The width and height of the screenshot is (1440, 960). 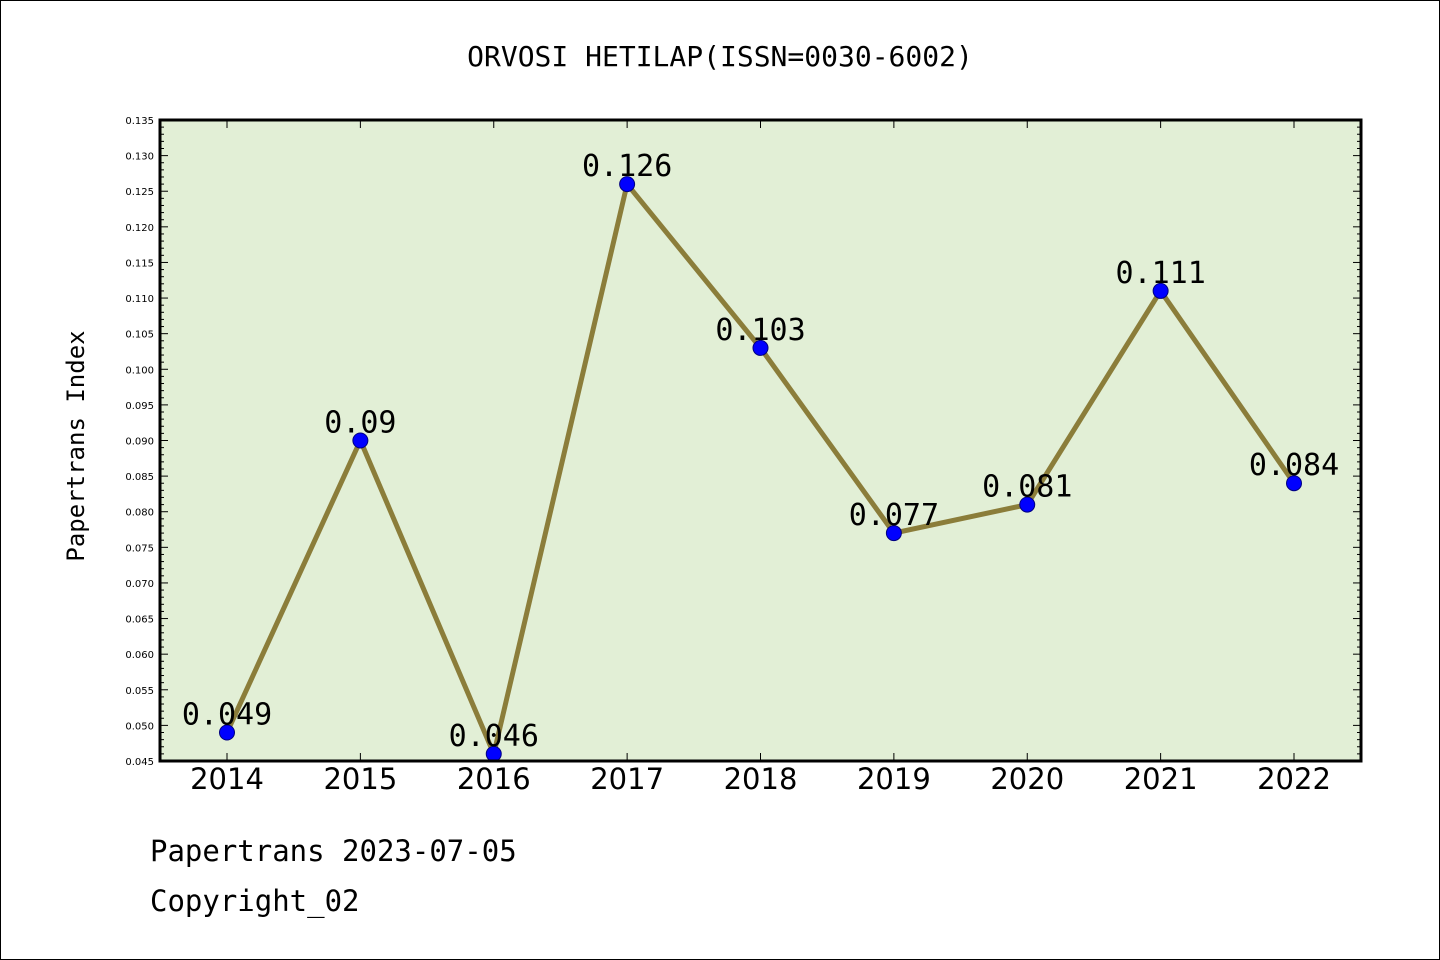 I want to click on x-tick-label: 2017, so click(x=627, y=779).